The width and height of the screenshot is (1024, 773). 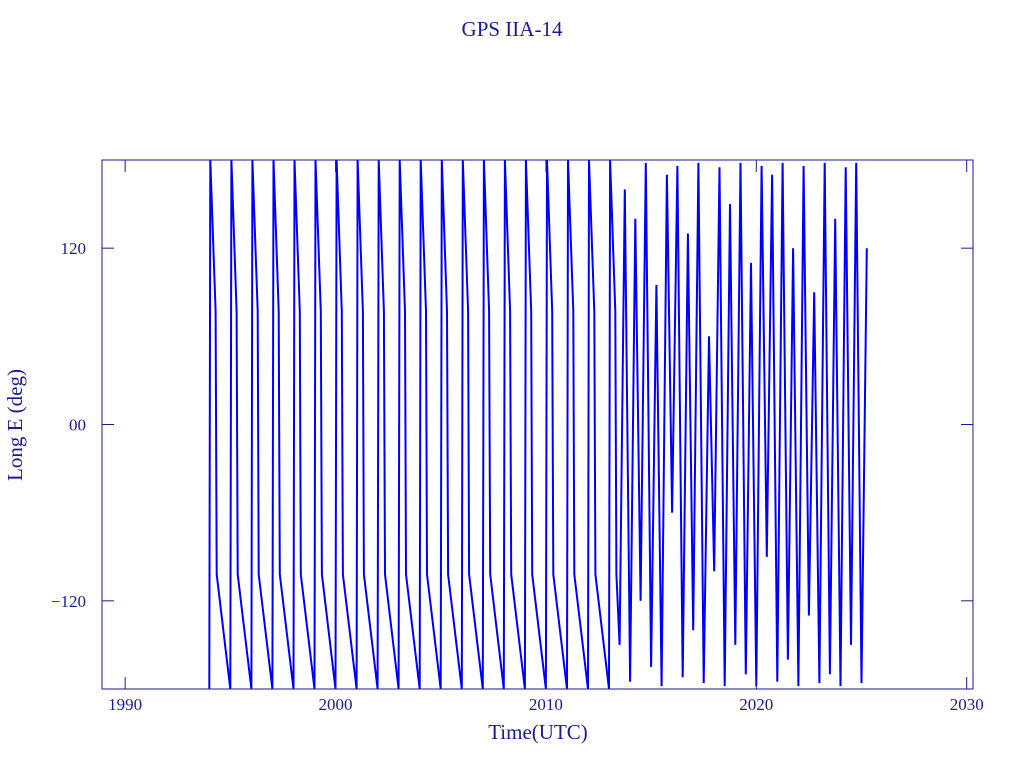 What do you see at coordinates (74, 248) in the screenshot?
I see `y-tick-label: 120` at bounding box center [74, 248].